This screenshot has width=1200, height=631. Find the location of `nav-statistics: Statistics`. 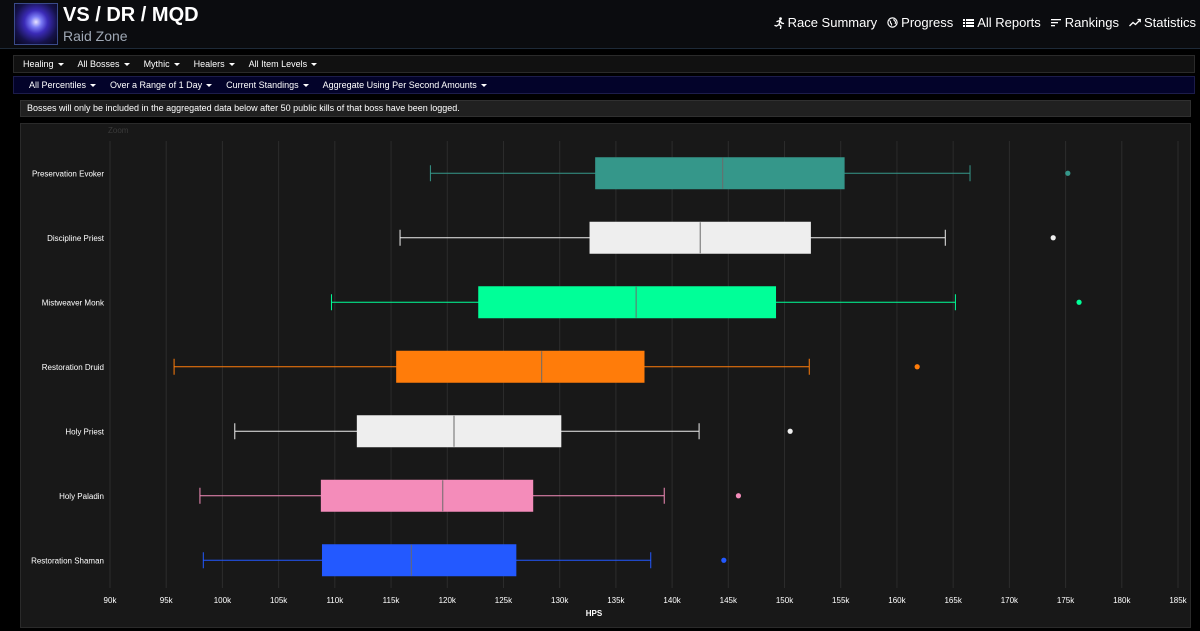

nav-statistics: Statistics is located at coordinates (1162, 22).